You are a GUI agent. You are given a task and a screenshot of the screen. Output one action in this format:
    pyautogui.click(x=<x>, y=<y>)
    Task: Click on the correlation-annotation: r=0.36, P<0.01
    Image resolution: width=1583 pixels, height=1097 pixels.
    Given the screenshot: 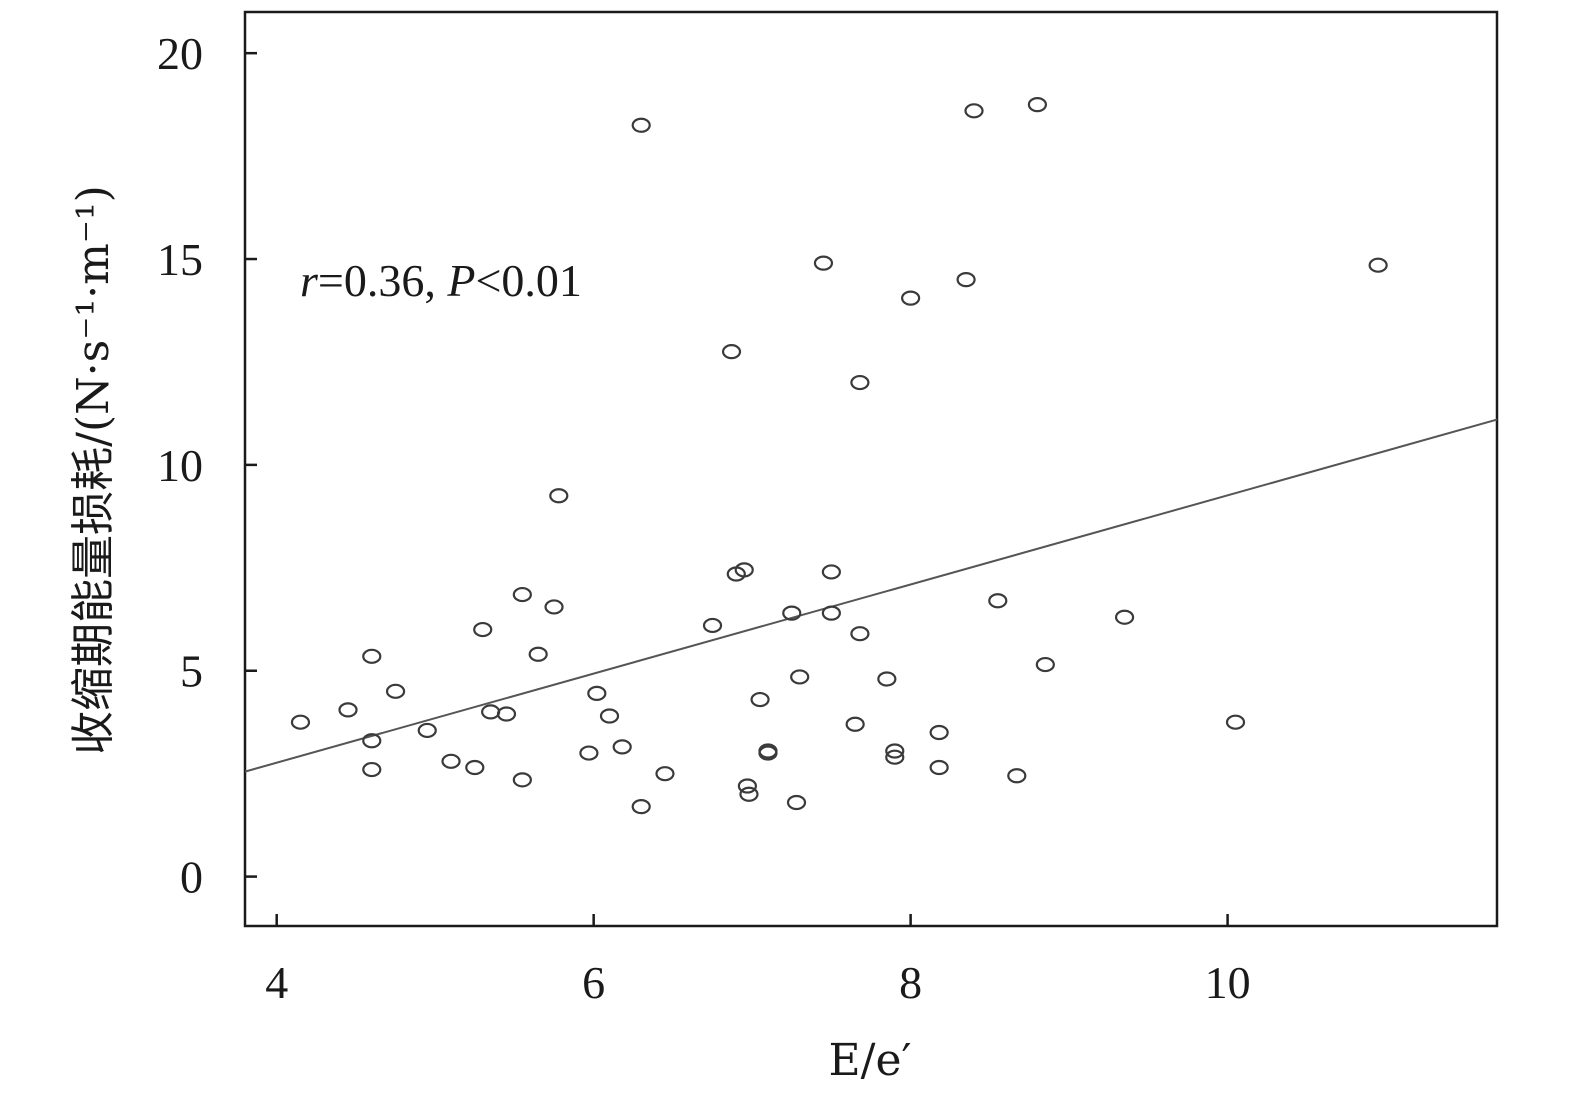 What is the action you would take?
    pyautogui.click(x=441, y=280)
    